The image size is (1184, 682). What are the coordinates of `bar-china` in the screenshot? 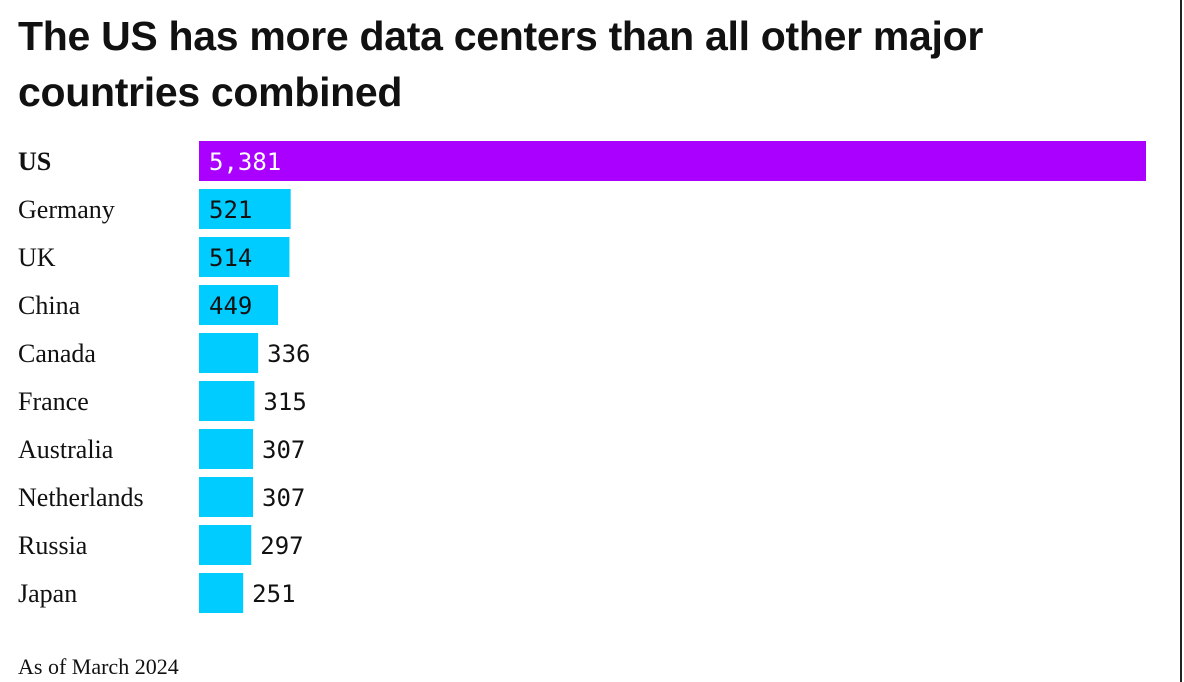 It's located at (239, 305).